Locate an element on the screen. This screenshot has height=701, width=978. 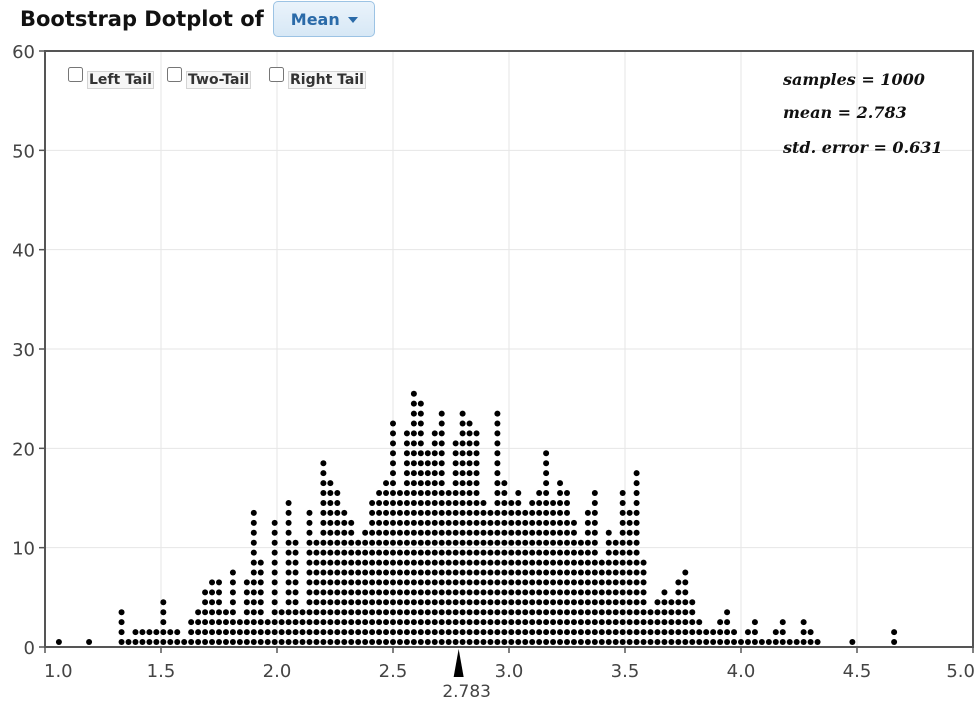
y-tick-label: 30 is located at coordinates (23, 350).